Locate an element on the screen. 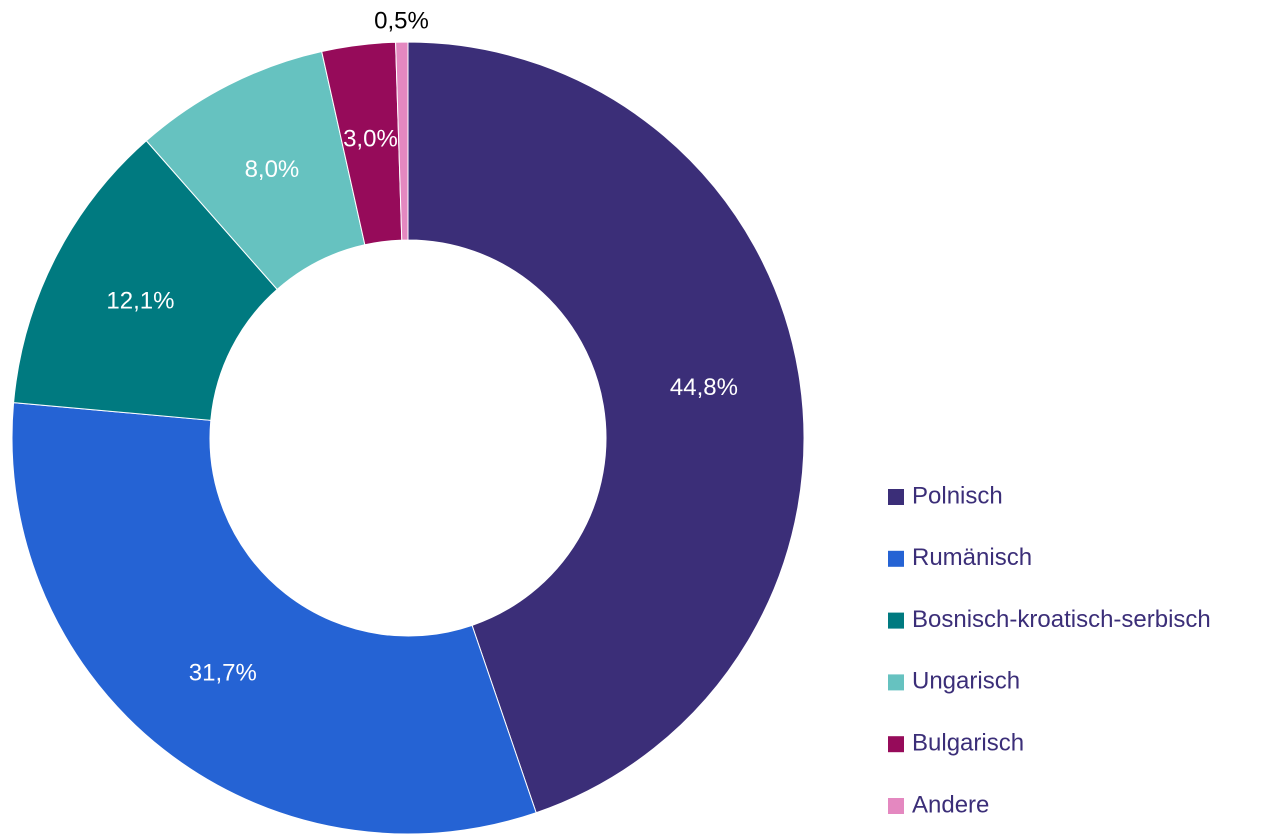  data-label: 3,0% is located at coordinates (370, 139).